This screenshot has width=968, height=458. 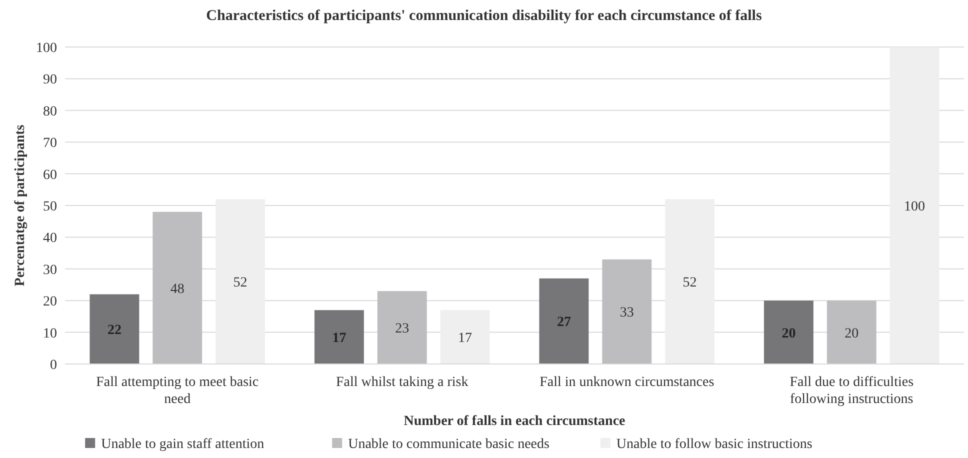 I want to click on y-tick-label: 60, so click(x=50, y=175).